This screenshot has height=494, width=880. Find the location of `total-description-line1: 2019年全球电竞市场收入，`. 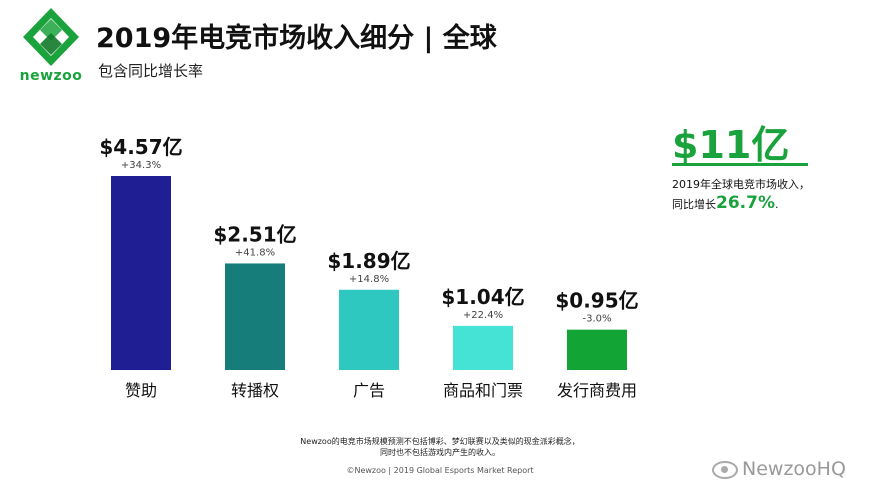

total-description-line1: 2019年全球电竞市场收入， is located at coordinates (741, 184).